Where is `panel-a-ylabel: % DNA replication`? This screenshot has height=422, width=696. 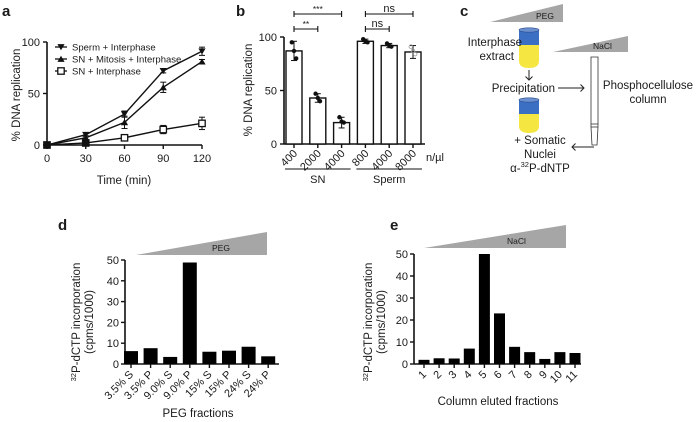 panel-a-ylabel: % DNA replication is located at coordinates (17, 95).